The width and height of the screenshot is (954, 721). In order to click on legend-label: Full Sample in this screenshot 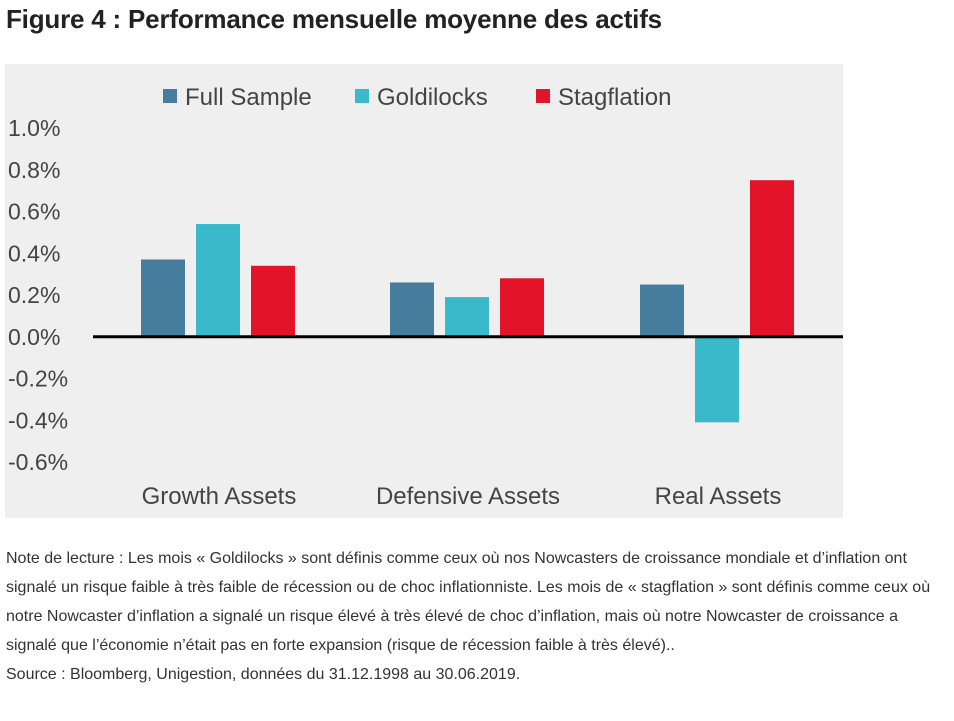, I will do `click(248, 97)`.